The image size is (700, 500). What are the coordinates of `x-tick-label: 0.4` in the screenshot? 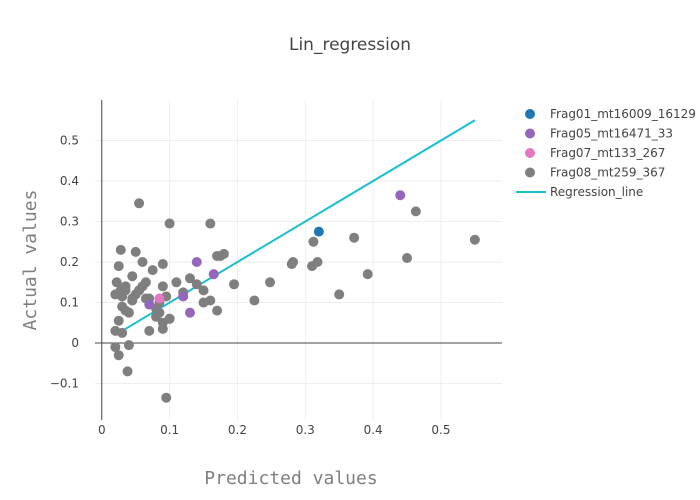 It's located at (373, 430).